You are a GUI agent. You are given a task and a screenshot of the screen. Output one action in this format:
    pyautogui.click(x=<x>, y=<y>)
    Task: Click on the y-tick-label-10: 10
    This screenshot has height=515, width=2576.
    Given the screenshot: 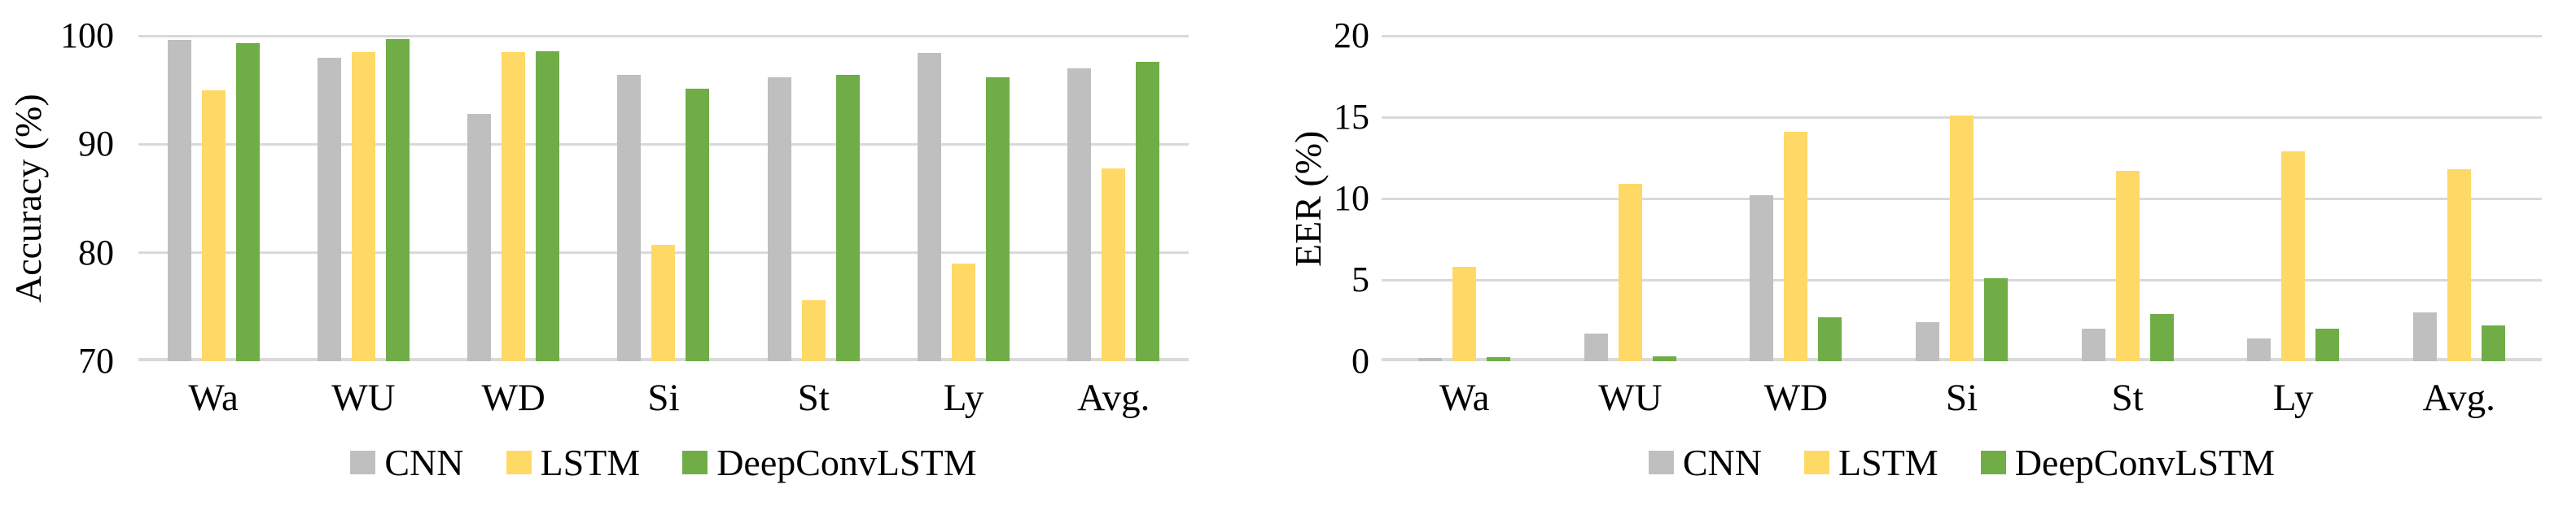 What is the action you would take?
    pyautogui.click(x=1351, y=198)
    